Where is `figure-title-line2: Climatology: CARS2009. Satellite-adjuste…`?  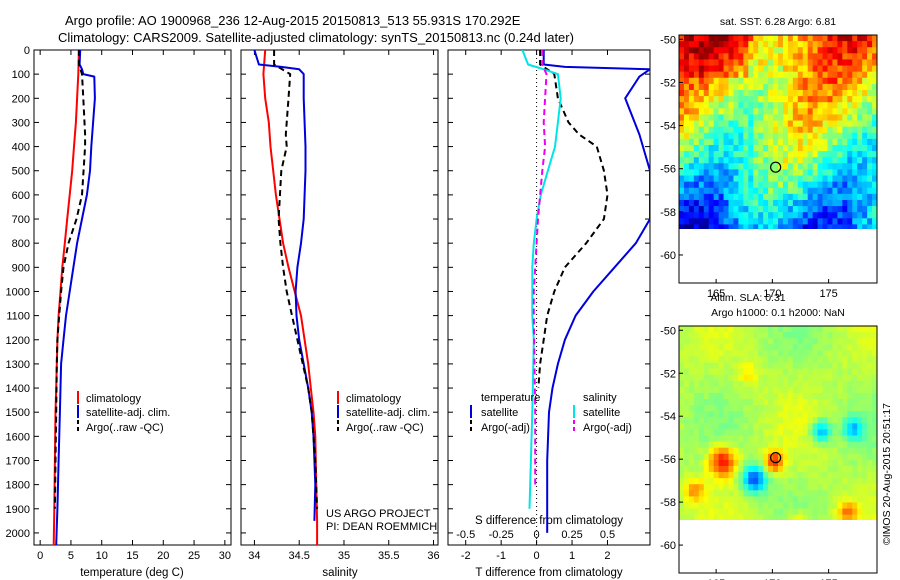
figure-title-line2: Climatology: CARS2009. Satellite-adjuste… is located at coordinates (316, 37).